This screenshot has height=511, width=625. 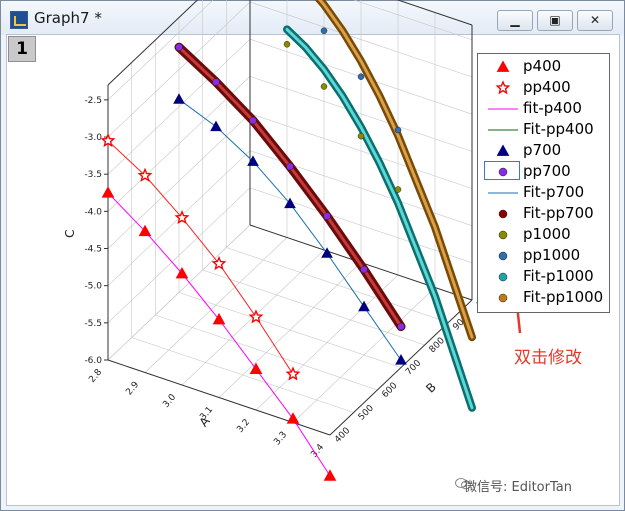 I want to click on fit-pp400-line, so click(x=200, y=257).